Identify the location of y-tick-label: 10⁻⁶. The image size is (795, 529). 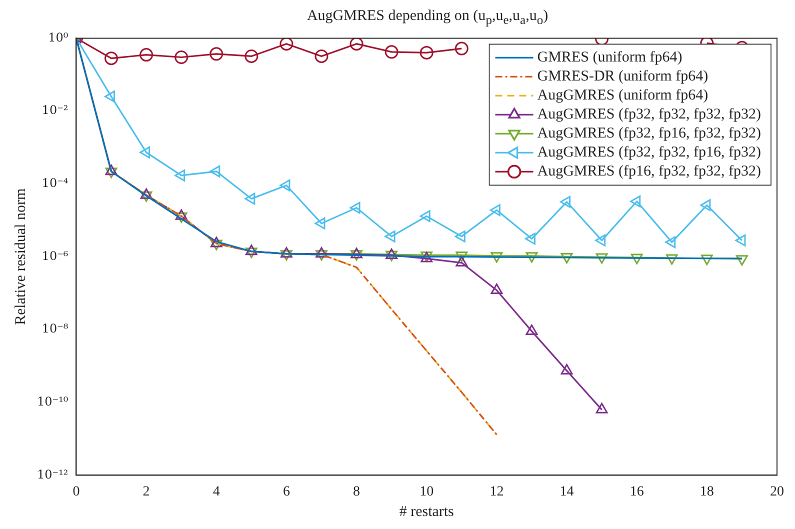
(55, 255).